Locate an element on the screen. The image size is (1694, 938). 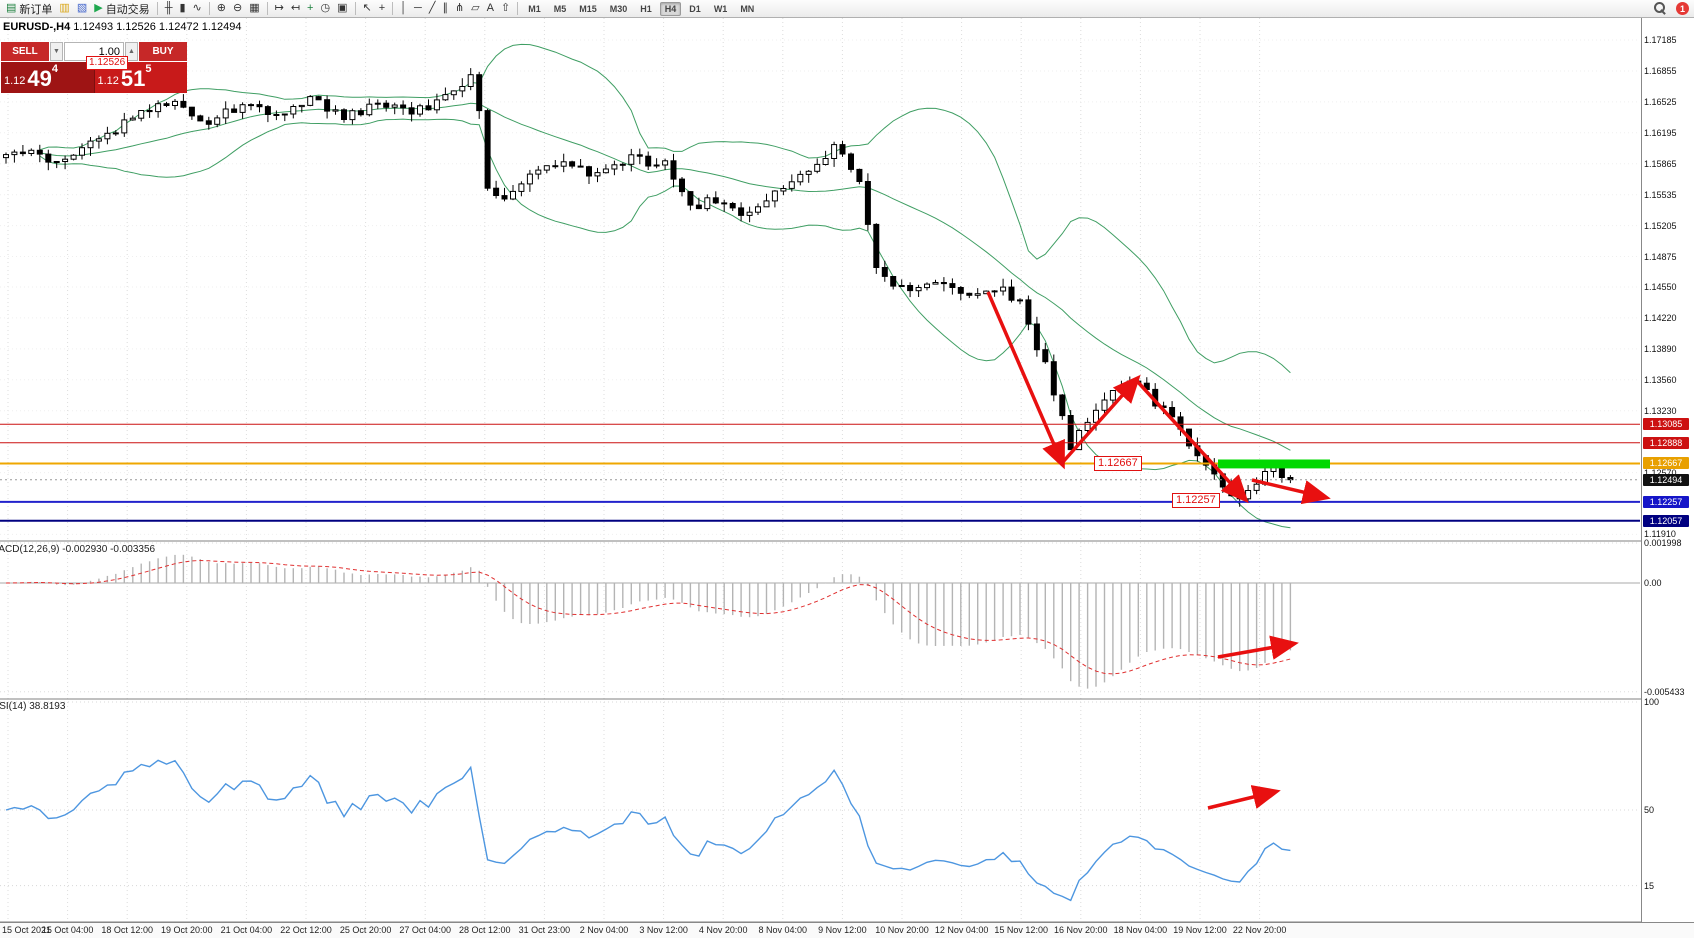
timeframe-m1-button: M1 is located at coordinates (534, 8).